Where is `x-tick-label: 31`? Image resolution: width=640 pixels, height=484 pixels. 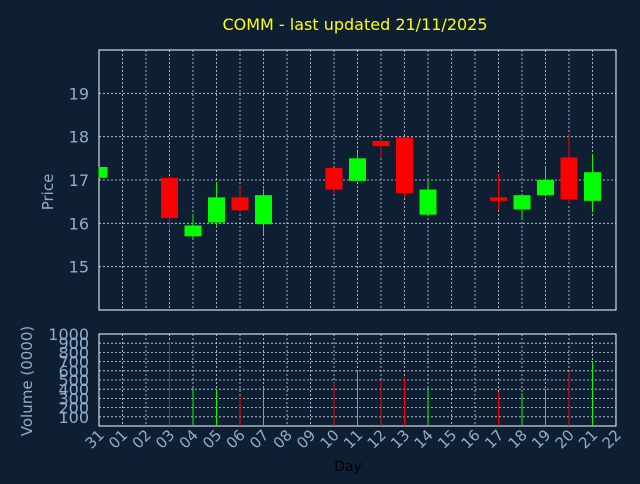
x-tick-label: 31 is located at coordinates (95, 439).